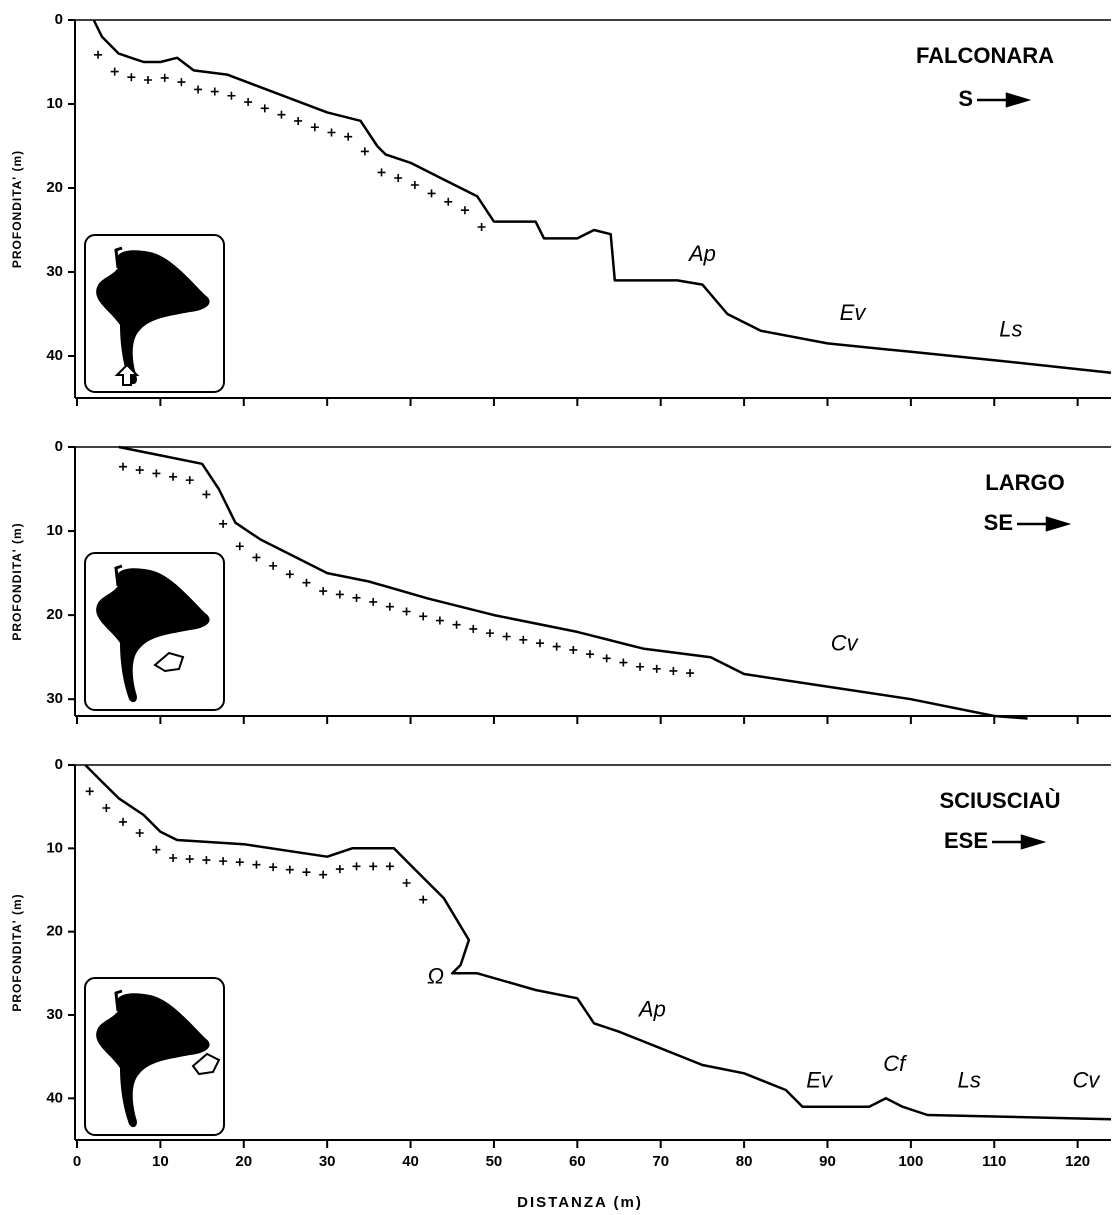 The width and height of the screenshot is (1112, 1215). I want to click on panel-title: LARGO, so click(1024, 482).